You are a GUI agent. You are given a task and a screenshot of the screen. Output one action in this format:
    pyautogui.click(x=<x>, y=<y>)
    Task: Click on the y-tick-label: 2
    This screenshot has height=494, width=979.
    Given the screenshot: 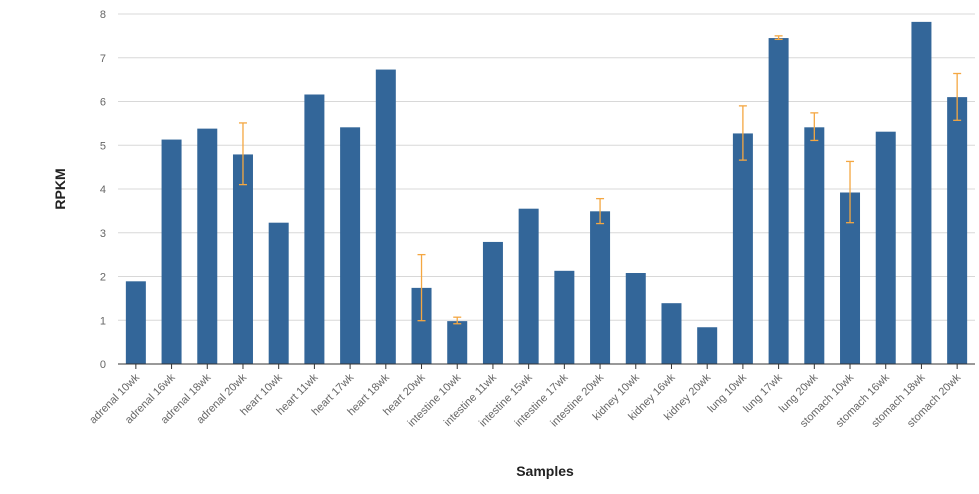 What is the action you would take?
    pyautogui.click(x=103, y=278)
    